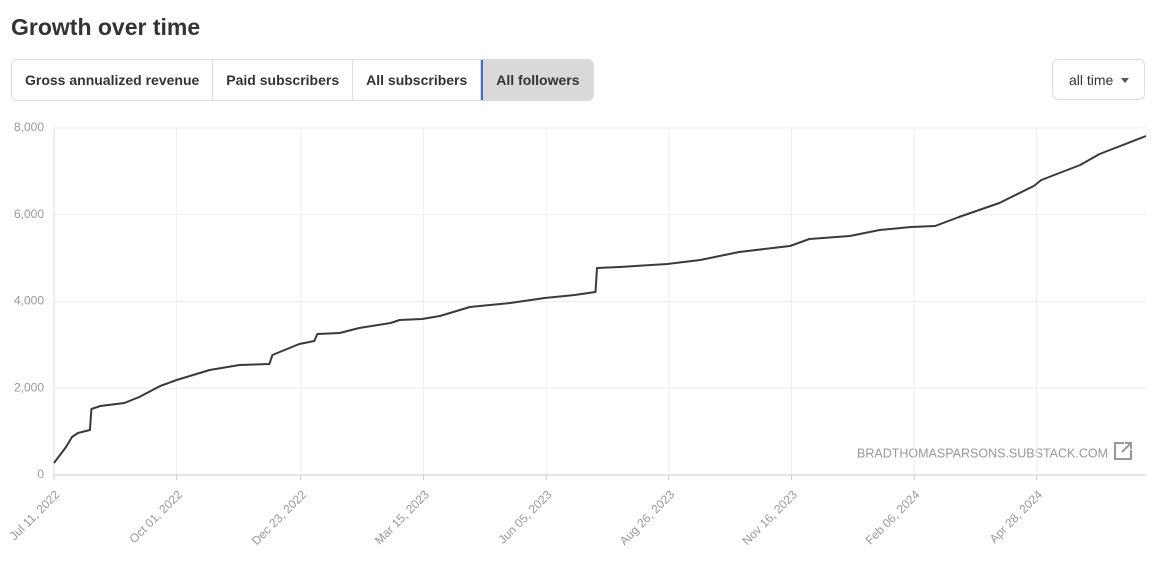  What do you see at coordinates (106, 27) in the screenshot?
I see `page-title: Growth over time` at bounding box center [106, 27].